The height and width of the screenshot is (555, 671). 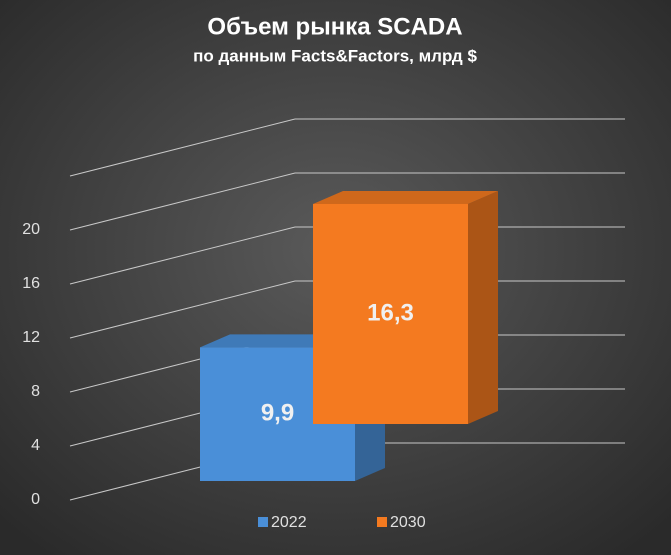 I want to click on y-tick-label: 4, so click(x=35, y=445).